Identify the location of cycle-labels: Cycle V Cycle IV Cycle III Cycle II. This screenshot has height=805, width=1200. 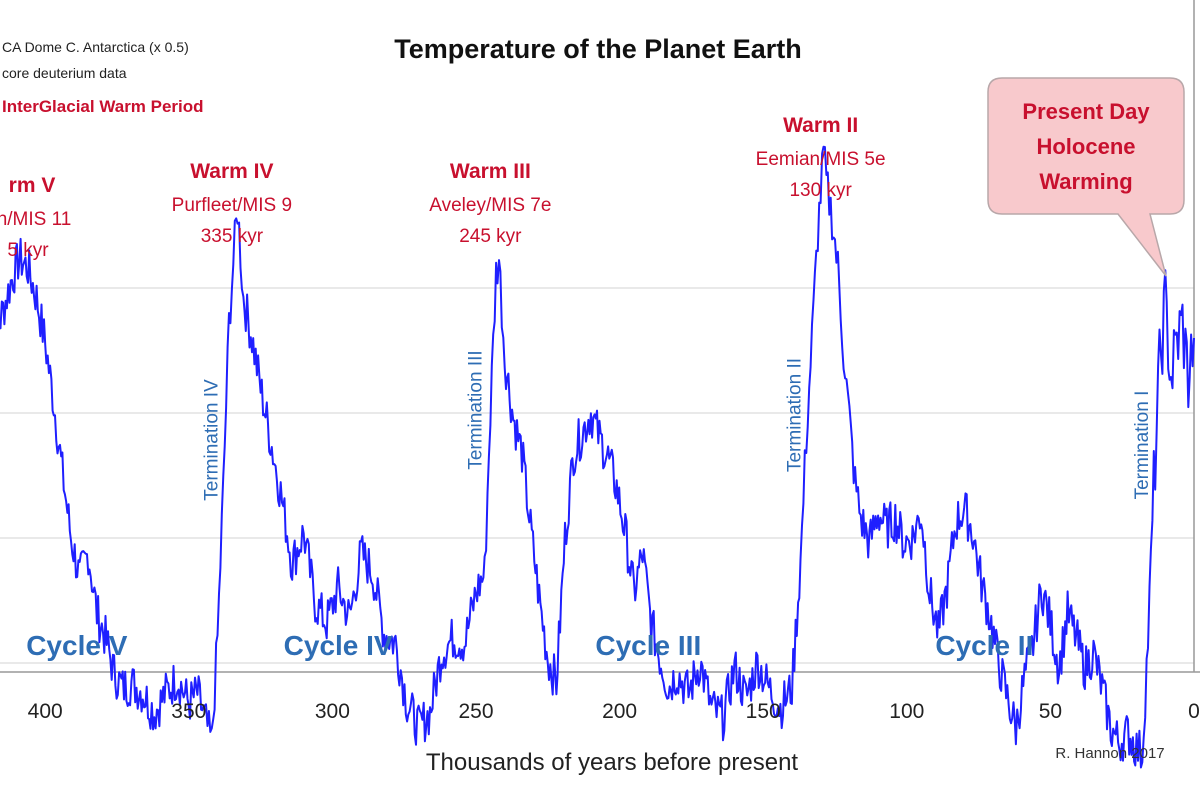
(529, 645).